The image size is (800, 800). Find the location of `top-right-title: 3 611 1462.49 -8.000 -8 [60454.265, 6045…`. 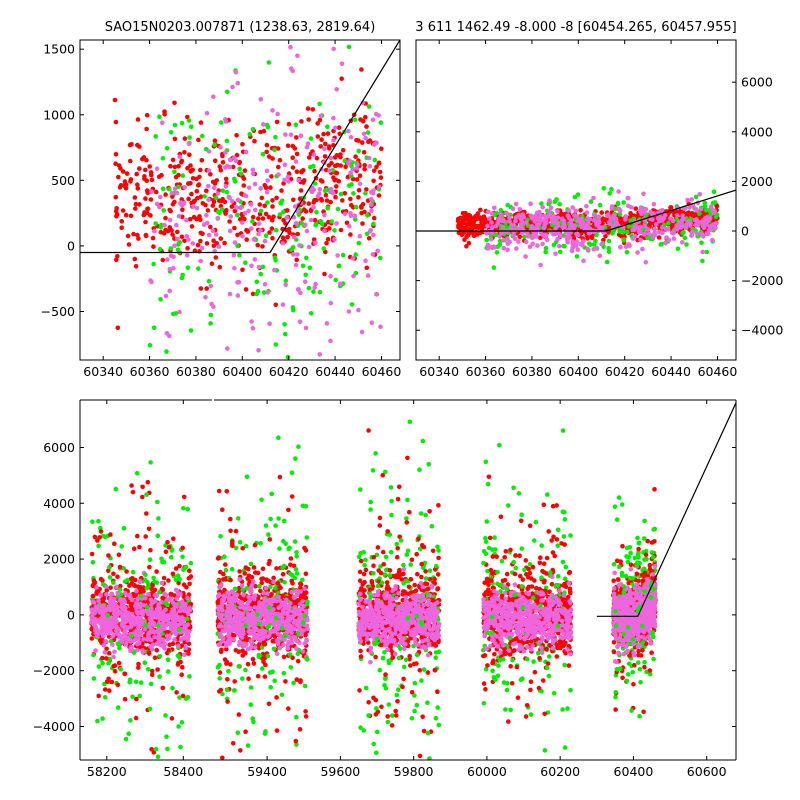

top-right-title: 3 611 1462.49 -8.000 -8 [60454.265, 6045… is located at coordinates (575, 27).